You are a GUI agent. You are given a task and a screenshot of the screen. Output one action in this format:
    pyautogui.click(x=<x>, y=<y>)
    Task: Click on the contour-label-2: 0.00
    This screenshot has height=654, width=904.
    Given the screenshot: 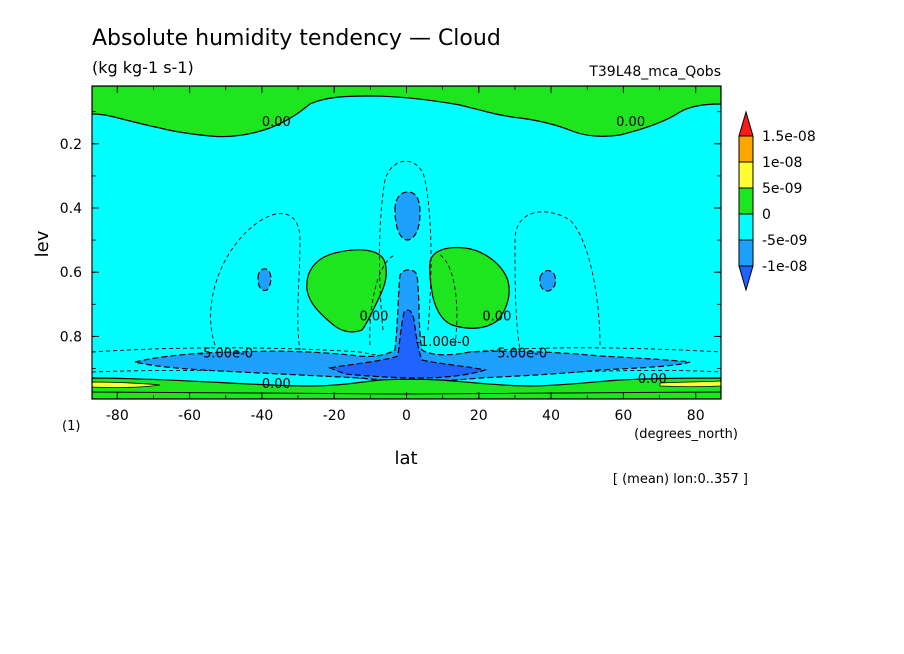 What is the action you would take?
    pyautogui.click(x=373, y=316)
    